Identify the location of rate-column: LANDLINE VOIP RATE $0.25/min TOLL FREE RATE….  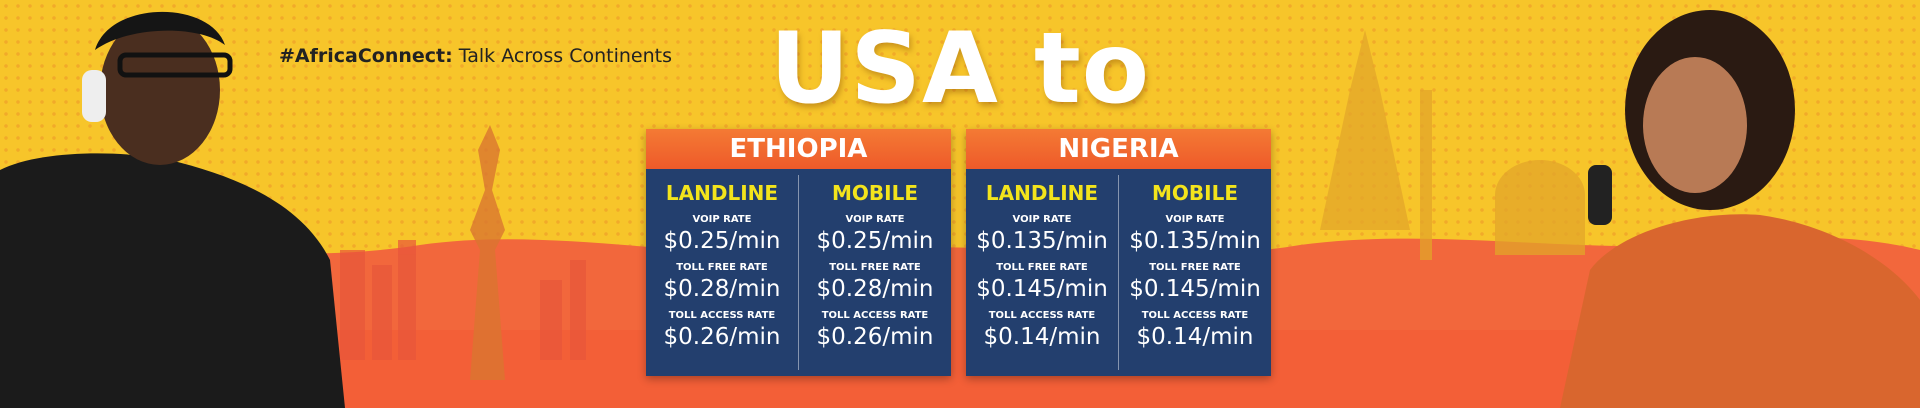
(722, 272).